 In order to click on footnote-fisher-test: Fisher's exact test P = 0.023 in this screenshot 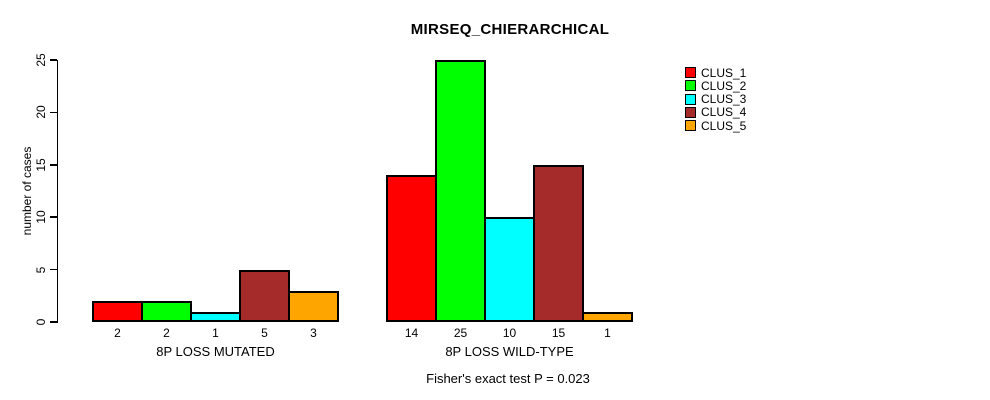, I will do `click(508, 378)`.